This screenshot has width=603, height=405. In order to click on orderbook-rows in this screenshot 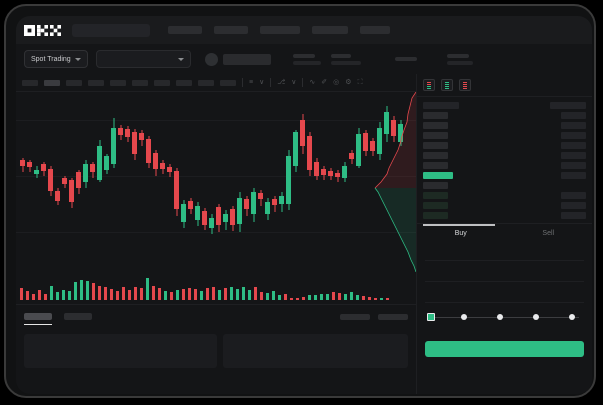, I will do `click(504, 158)`.